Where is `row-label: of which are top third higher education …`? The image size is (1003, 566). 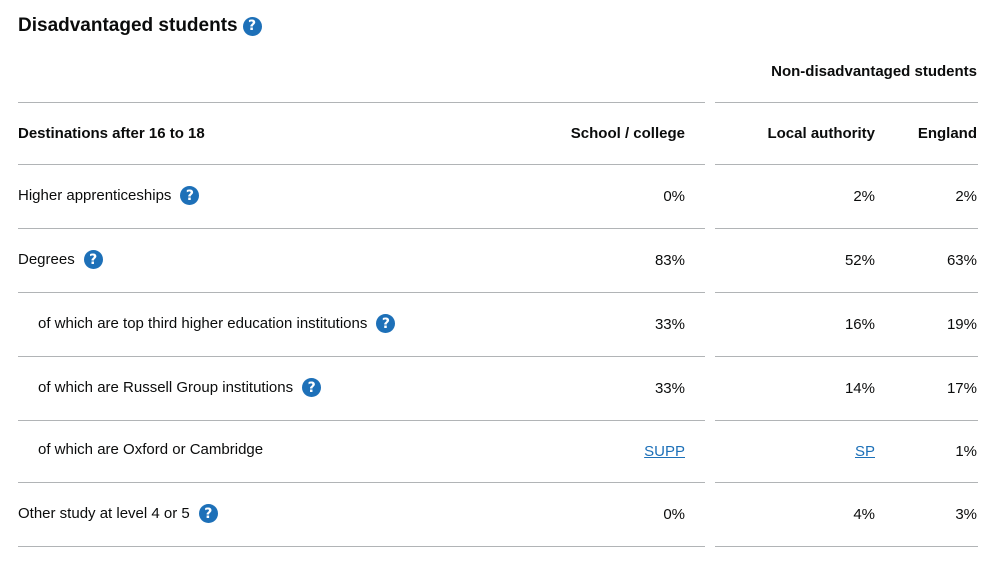 row-label: of which are top third higher education … is located at coordinates (217, 323).